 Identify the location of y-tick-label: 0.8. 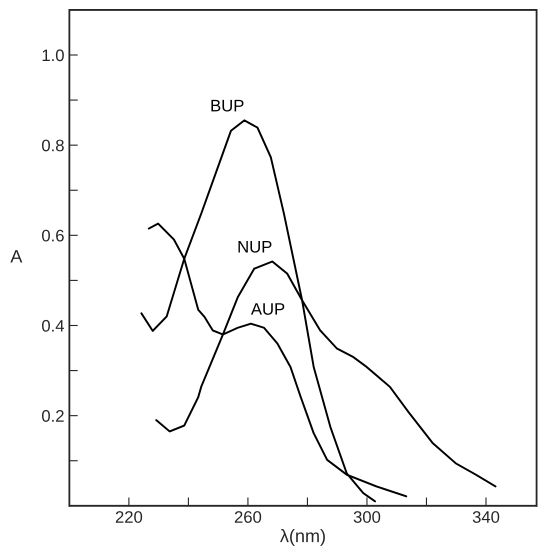
(53, 146).